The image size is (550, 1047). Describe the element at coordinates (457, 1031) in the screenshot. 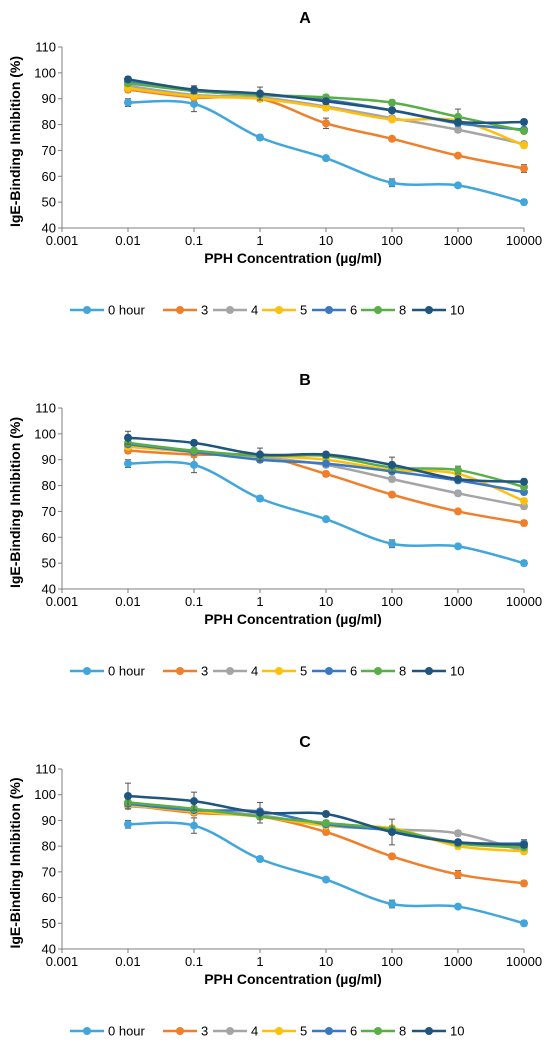

I see `legend-label: 10` at that location.